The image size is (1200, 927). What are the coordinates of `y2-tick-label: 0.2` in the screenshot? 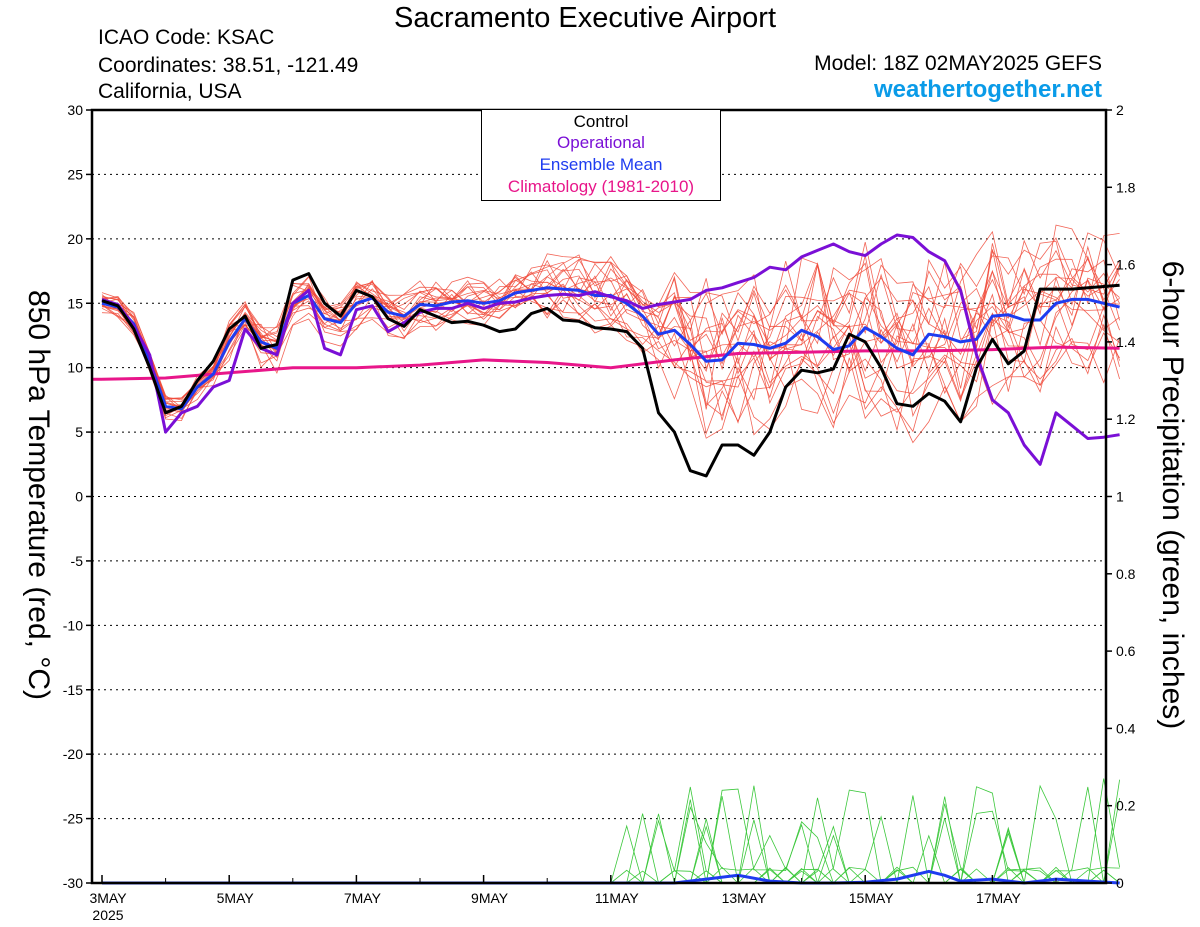 It's located at (1126, 806).